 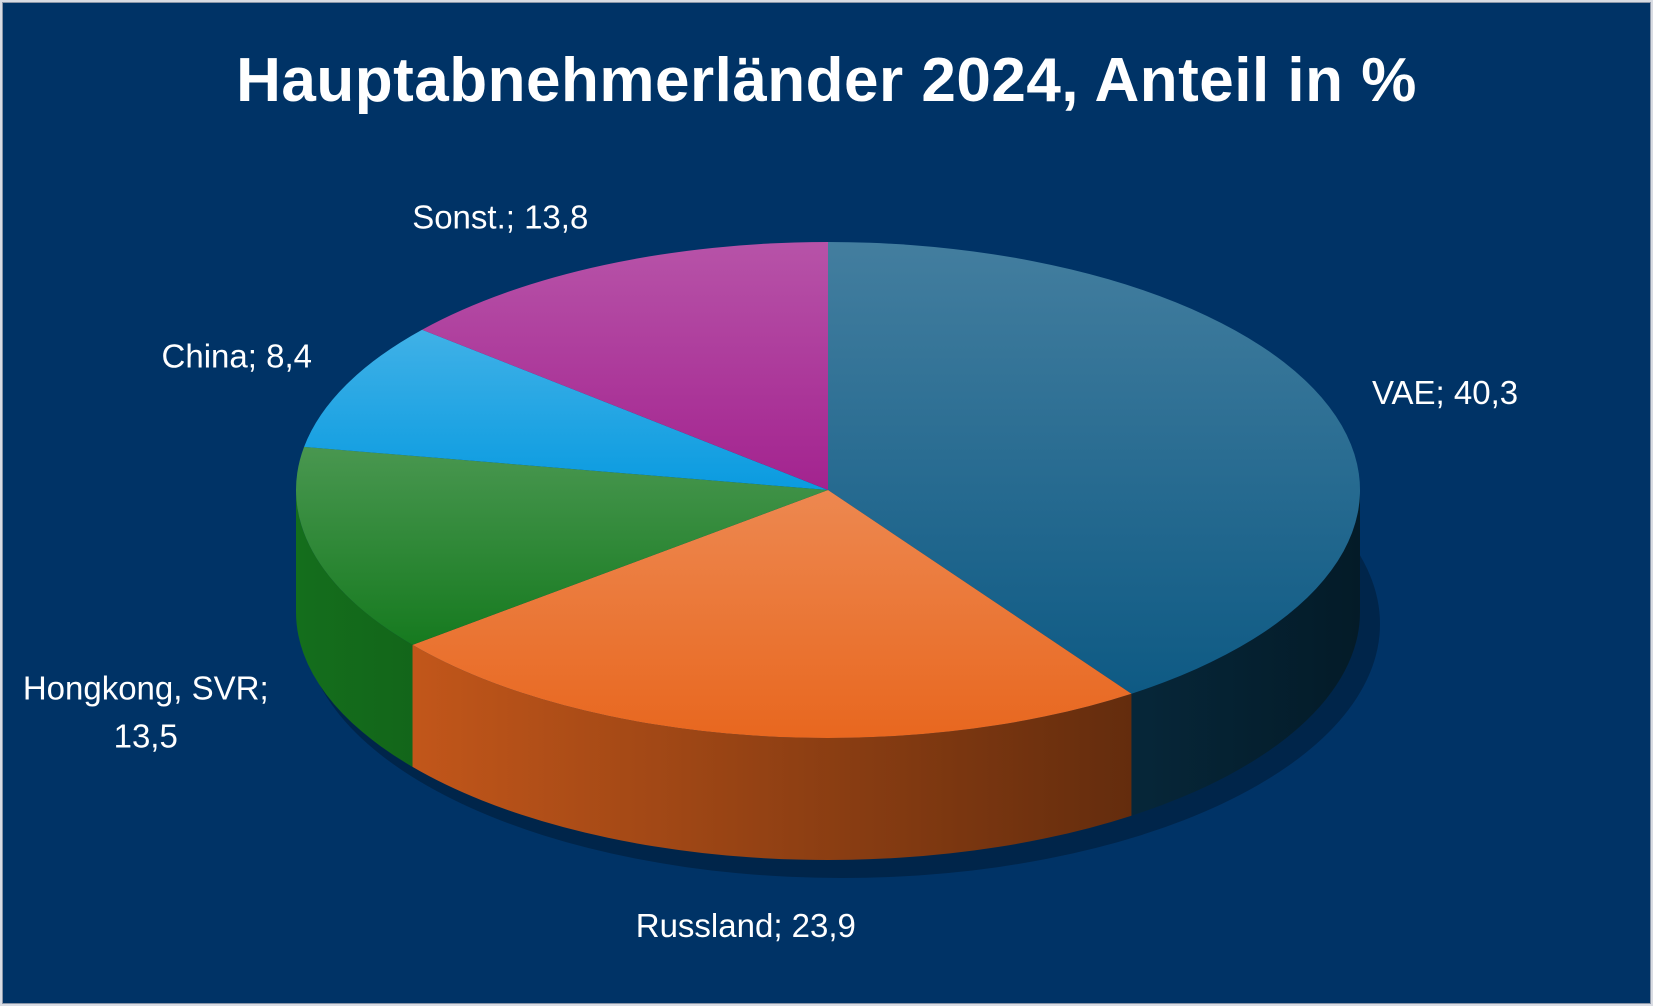 I want to click on pie-side-hongkong-svr, so click(x=354, y=628).